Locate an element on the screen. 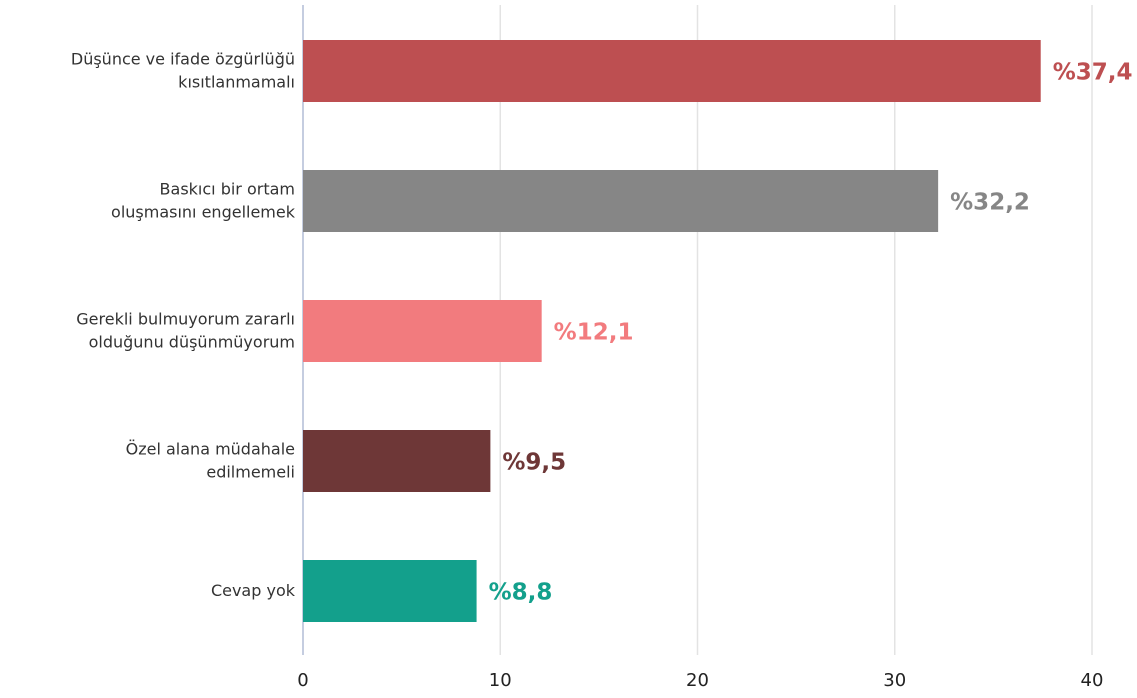 Image resolution: width=1137 pixels, height=698 pixels. value-label: %8,8 is located at coordinates (521, 593).